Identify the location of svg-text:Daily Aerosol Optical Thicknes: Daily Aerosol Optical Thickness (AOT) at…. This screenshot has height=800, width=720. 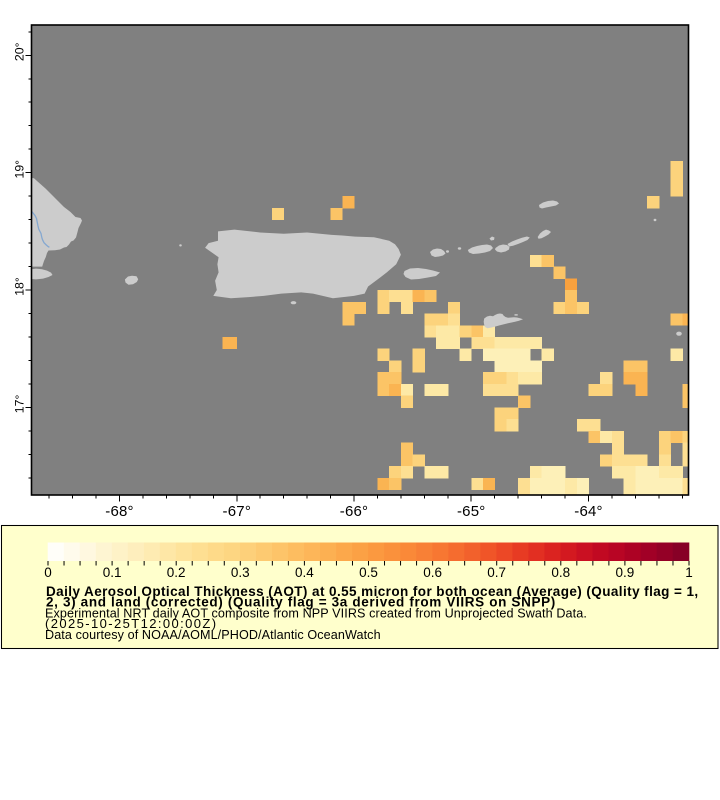
(372, 591).